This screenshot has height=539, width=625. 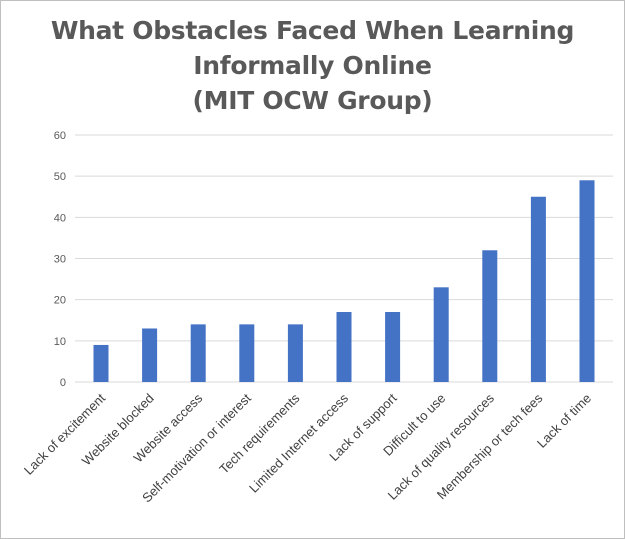 I want to click on y-tick-label: 10, so click(x=60, y=342).